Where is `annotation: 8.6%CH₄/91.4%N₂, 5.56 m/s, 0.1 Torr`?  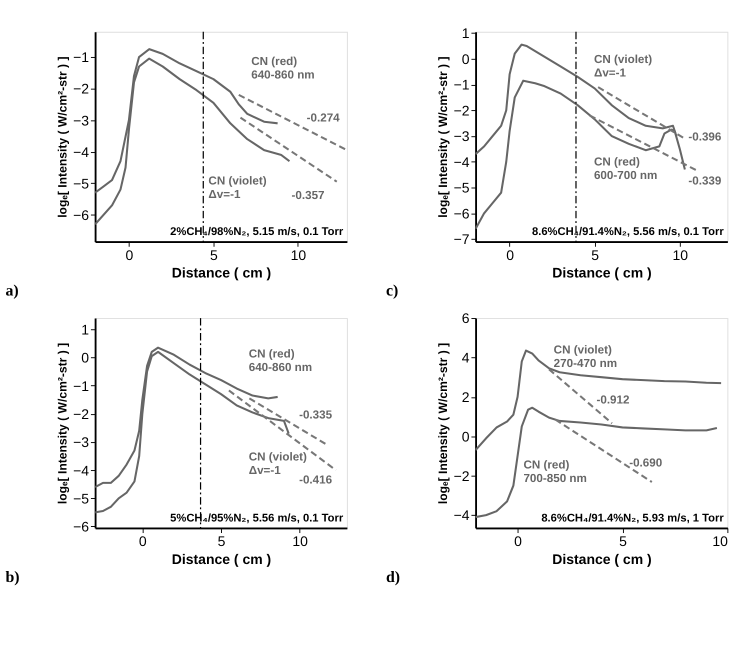
annotation: 8.6%CH₄/91.4%N₂, 5.56 m/s, 0.1 Torr is located at coordinates (628, 232).